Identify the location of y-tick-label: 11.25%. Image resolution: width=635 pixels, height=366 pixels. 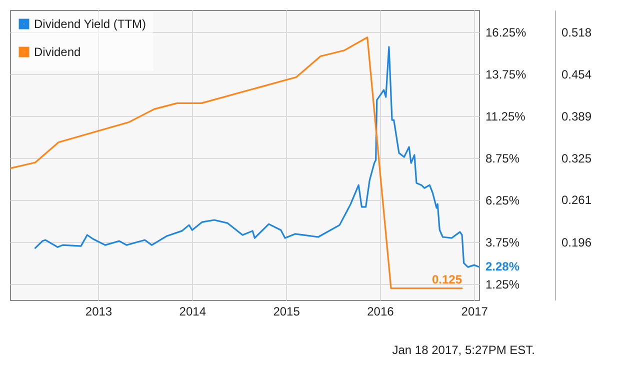
(506, 117).